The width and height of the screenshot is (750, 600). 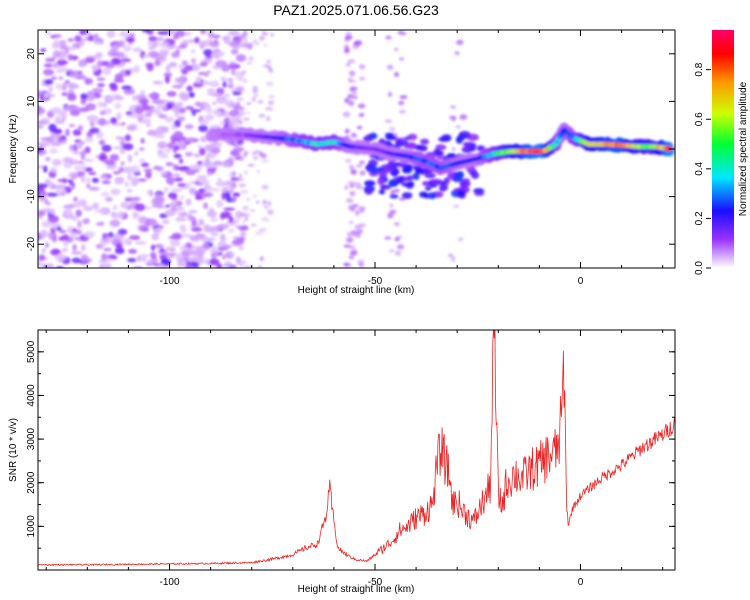 What do you see at coordinates (699, 268) in the screenshot?
I see `colorbar-tick-label: 0.0` at bounding box center [699, 268].